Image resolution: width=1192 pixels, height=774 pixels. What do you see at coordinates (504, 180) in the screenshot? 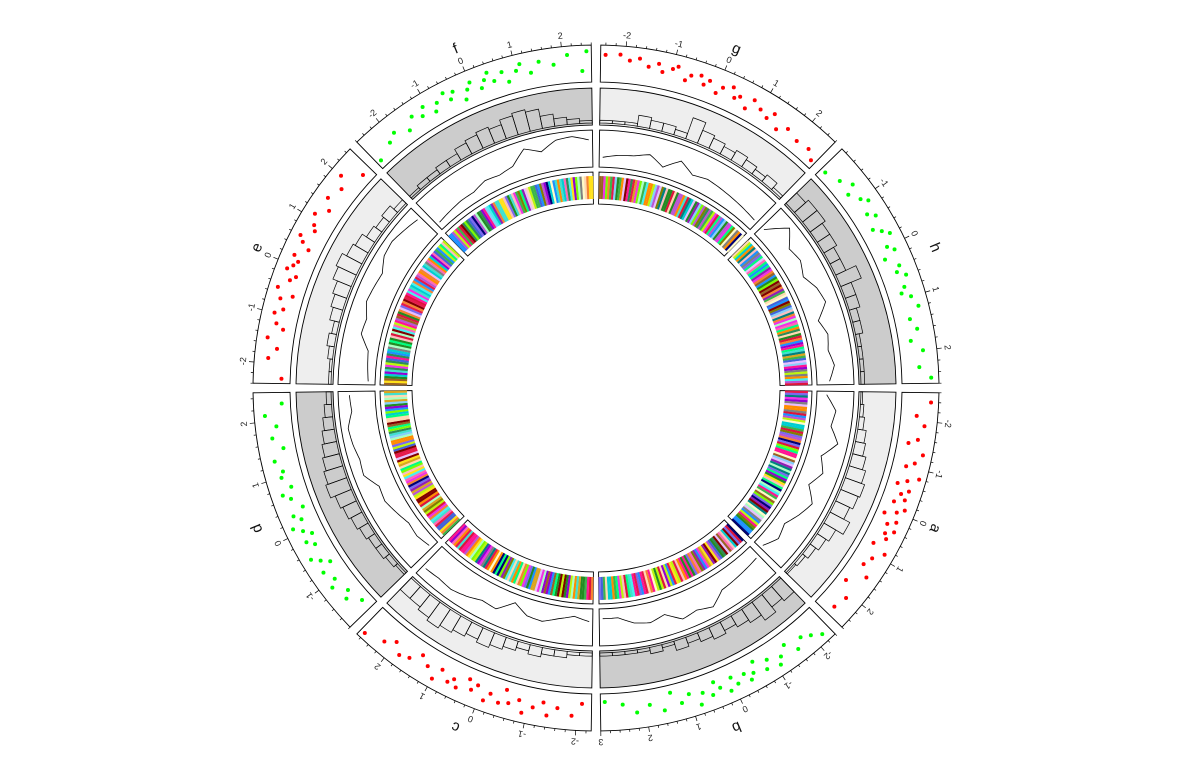
I see `line-cell-f` at bounding box center [504, 180].